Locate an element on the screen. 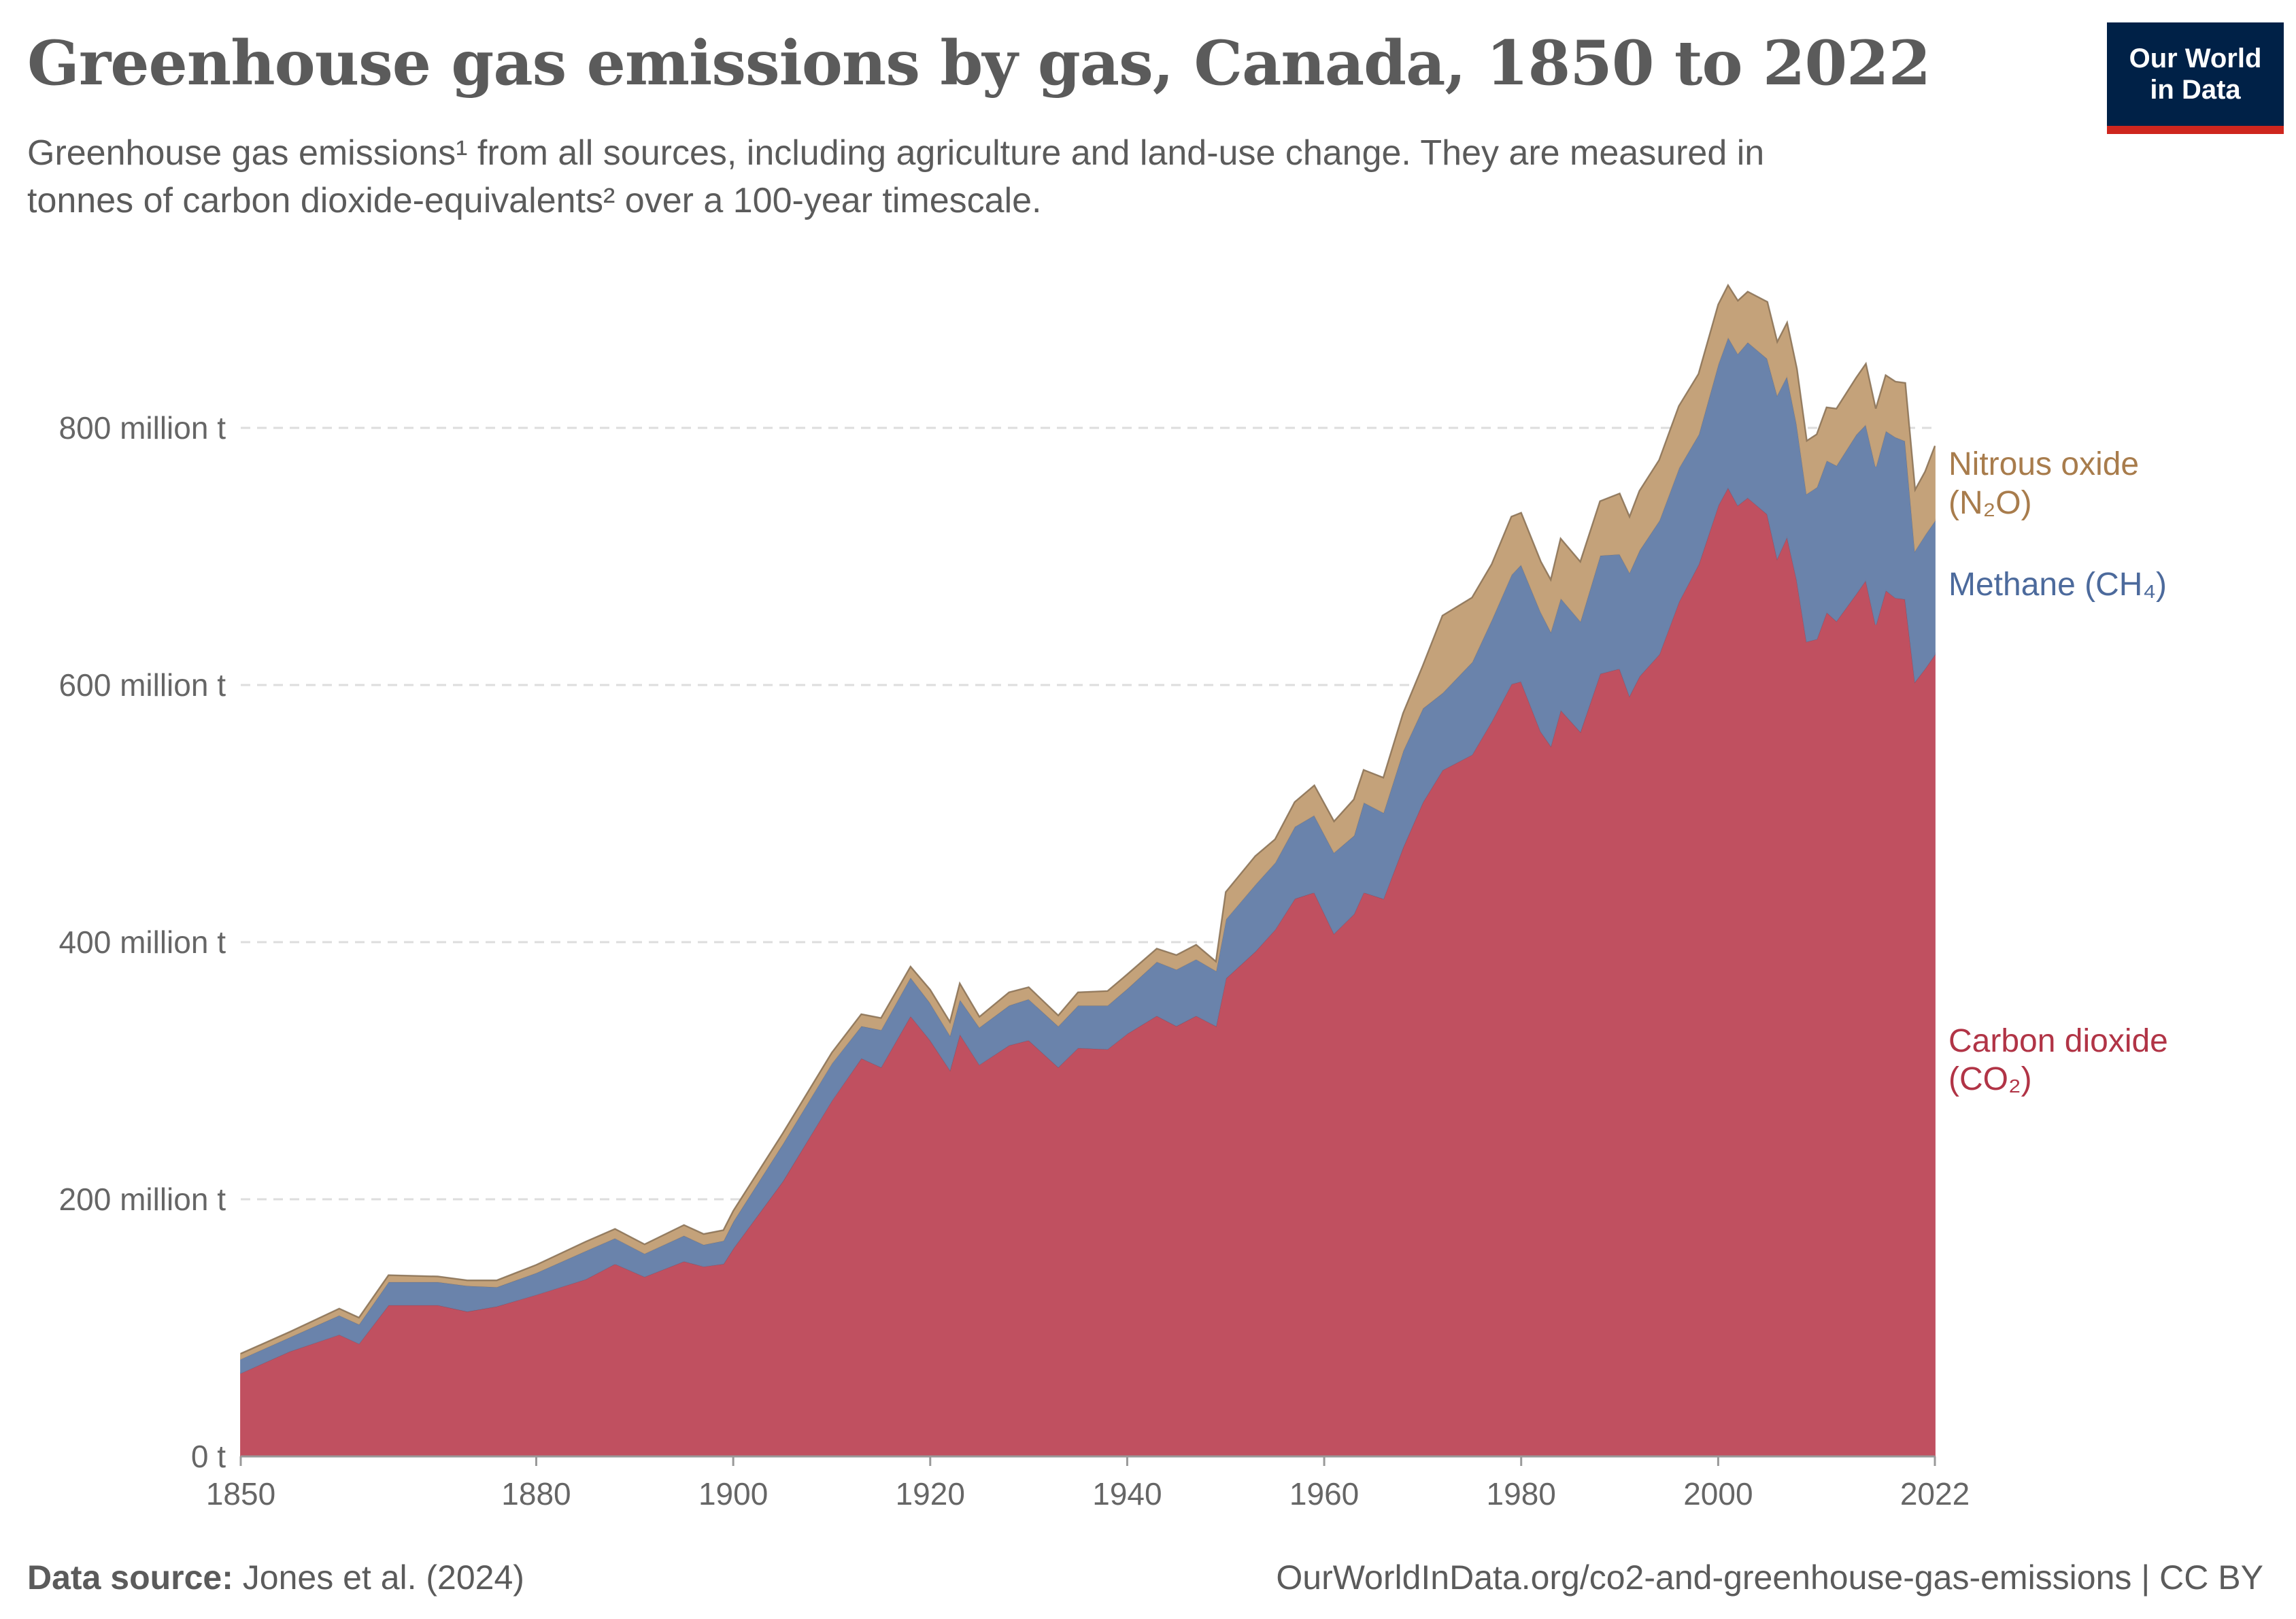  x-tick-label: 1940 is located at coordinates (1127, 1494).